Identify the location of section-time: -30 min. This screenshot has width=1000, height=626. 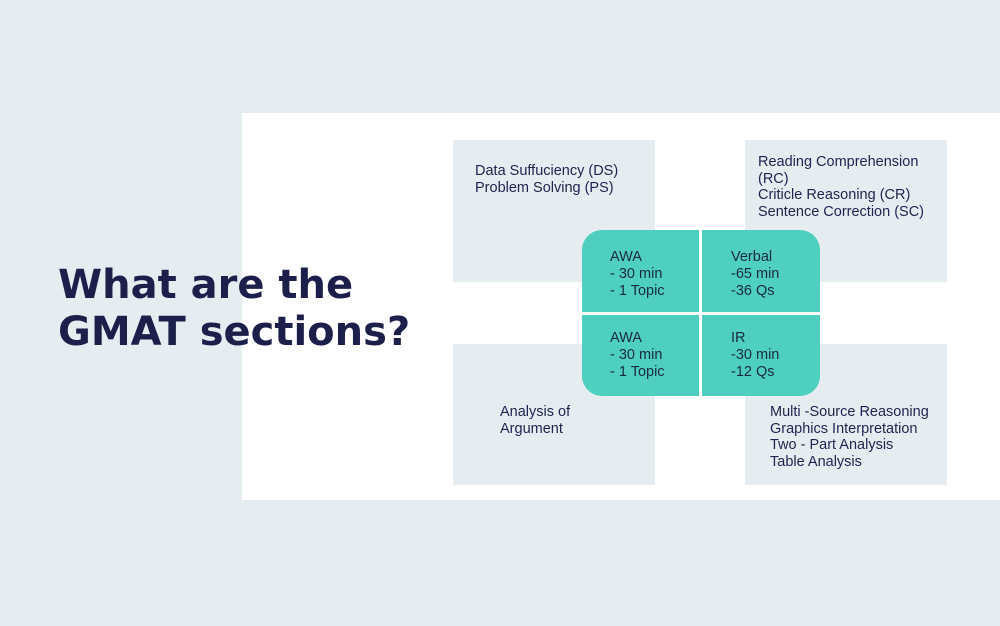
(755, 355).